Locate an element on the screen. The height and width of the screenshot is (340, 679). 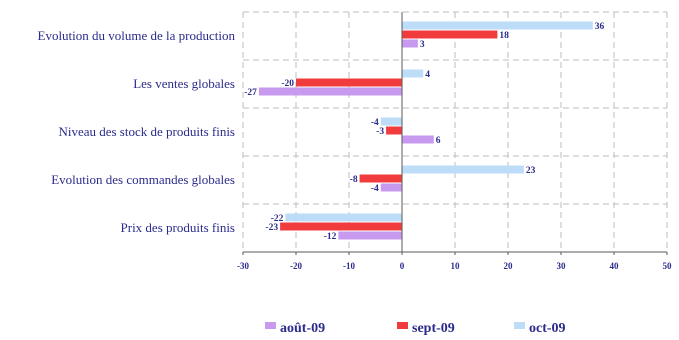
data-label: 3 is located at coordinates (422, 45).